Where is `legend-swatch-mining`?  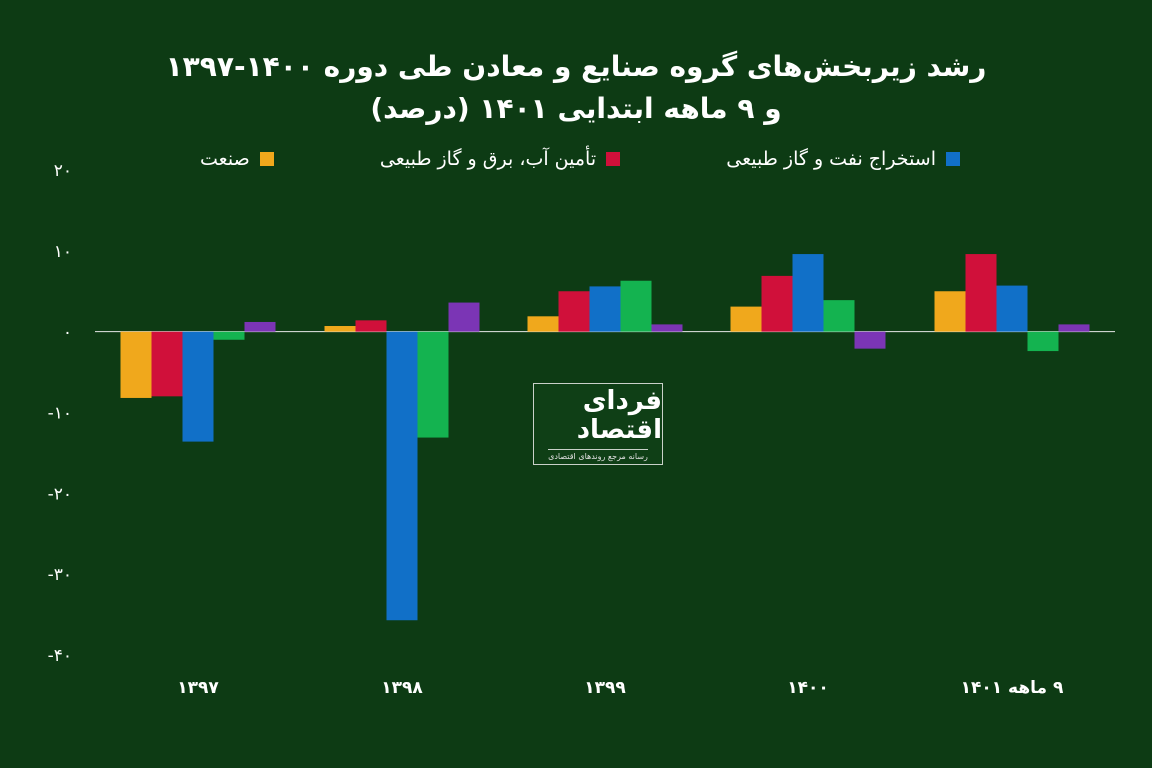 legend-swatch-mining is located at coordinates (953, 159).